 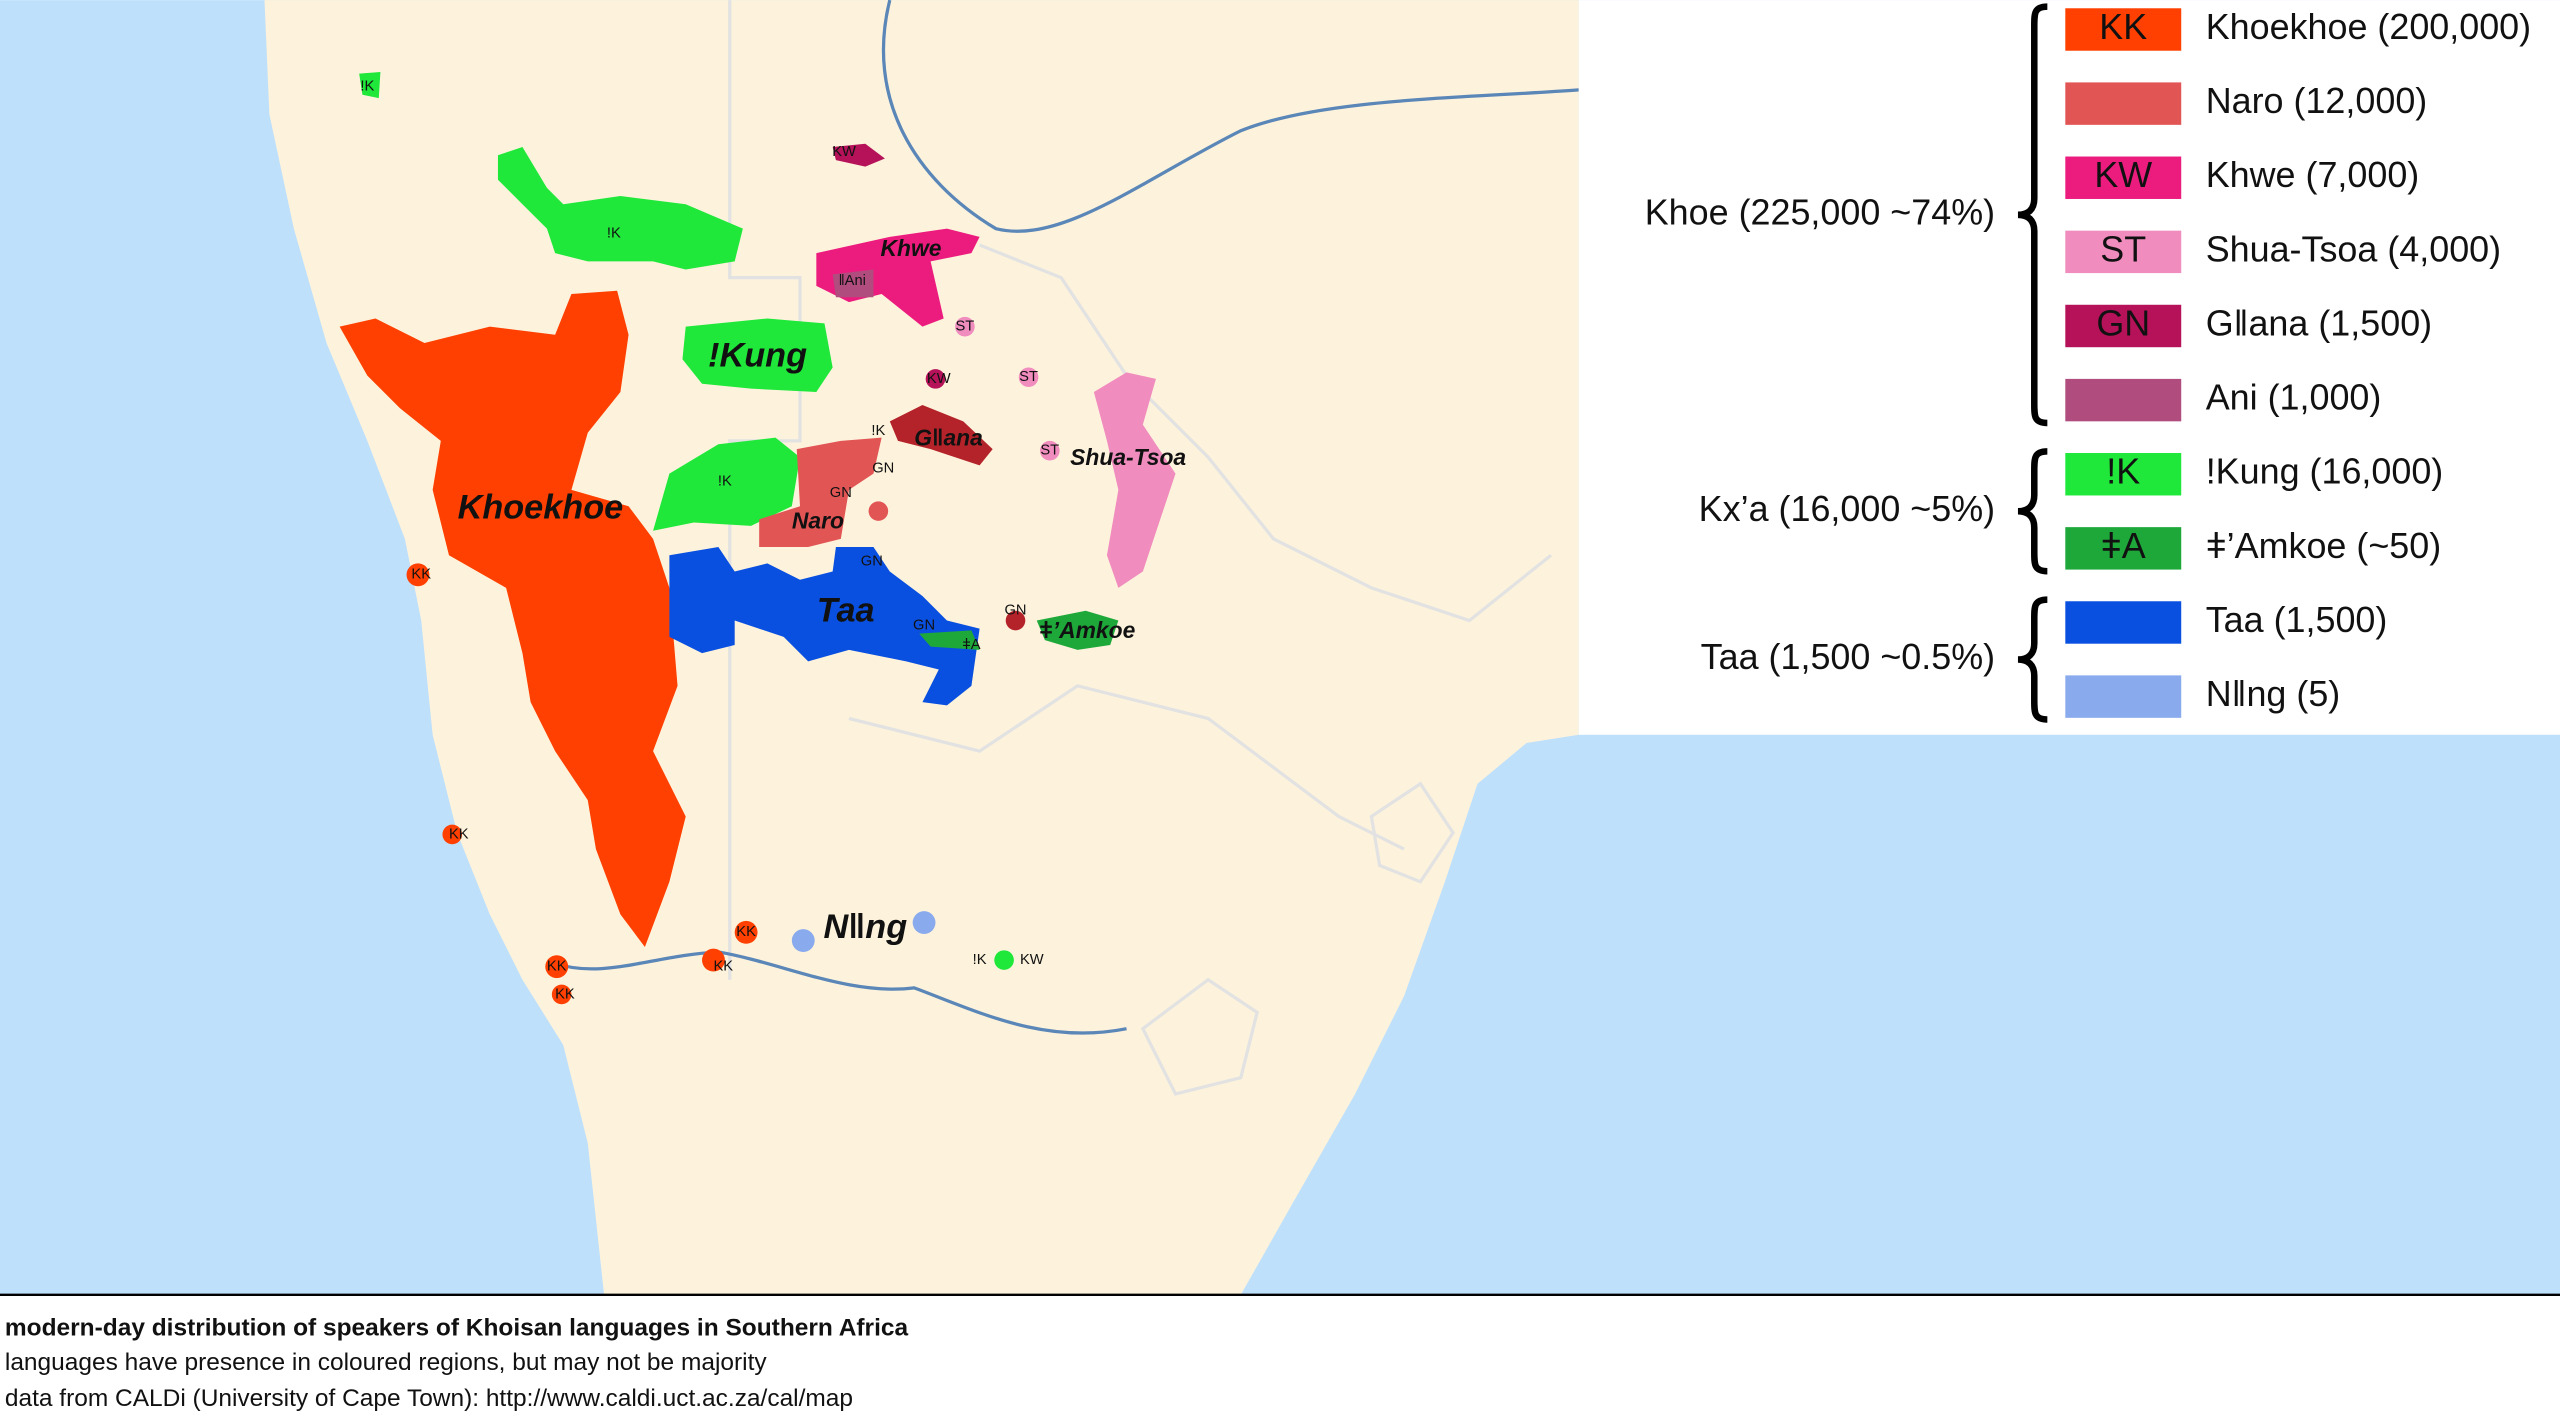 I want to click on legend-code: !K, so click(x=2123, y=471).